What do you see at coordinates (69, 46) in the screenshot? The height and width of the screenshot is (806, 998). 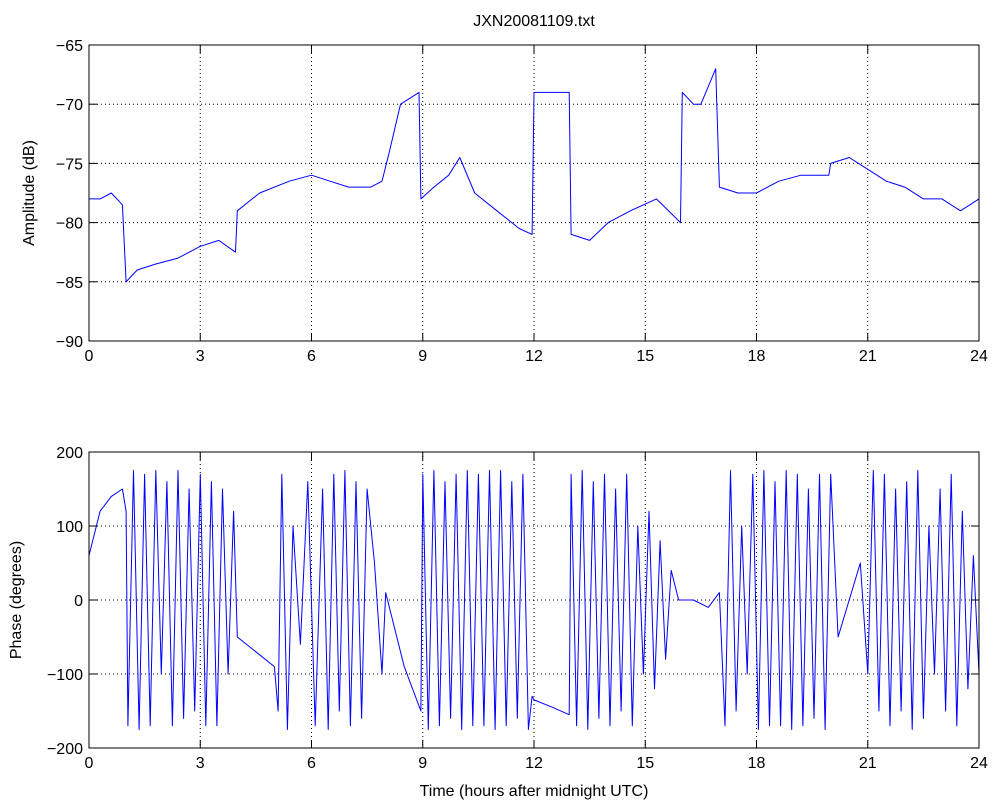 I see `y-tick-label: −65` at bounding box center [69, 46].